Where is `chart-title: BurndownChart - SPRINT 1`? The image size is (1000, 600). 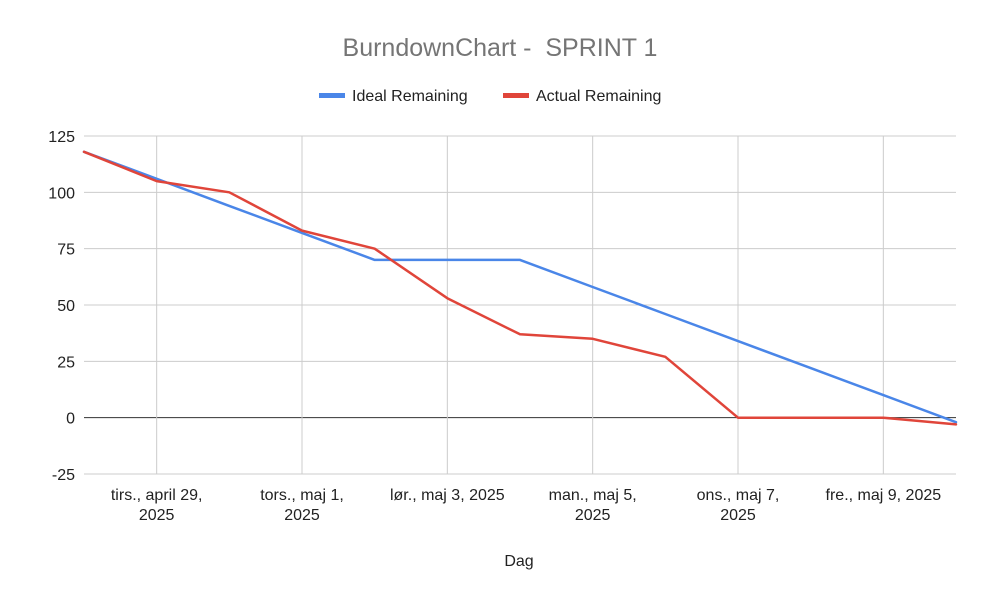 chart-title: BurndownChart - SPRINT 1 is located at coordinates (500, 48).